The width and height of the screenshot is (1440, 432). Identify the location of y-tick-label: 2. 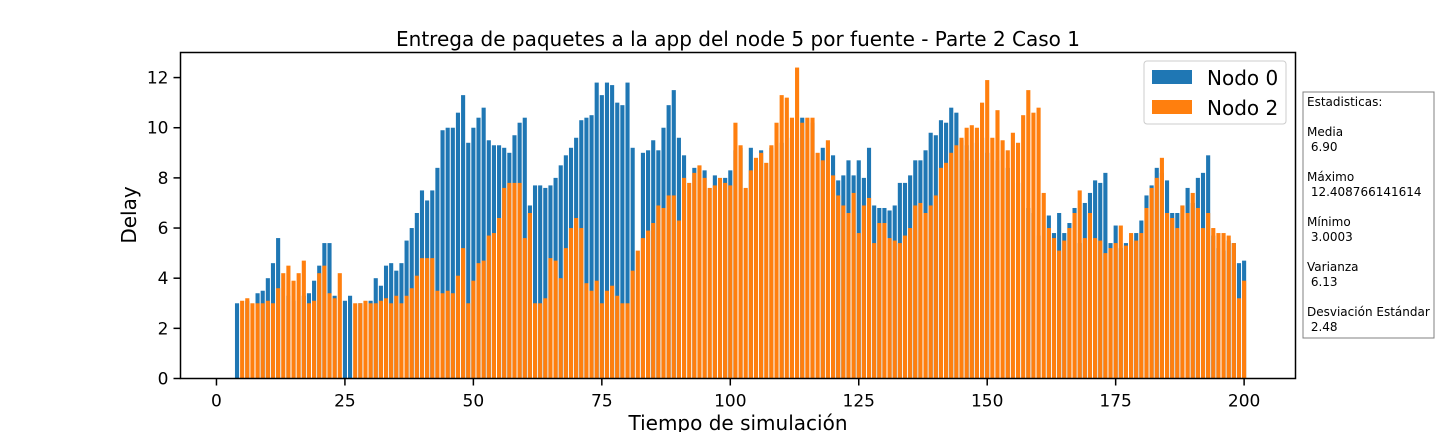
(163, 329).